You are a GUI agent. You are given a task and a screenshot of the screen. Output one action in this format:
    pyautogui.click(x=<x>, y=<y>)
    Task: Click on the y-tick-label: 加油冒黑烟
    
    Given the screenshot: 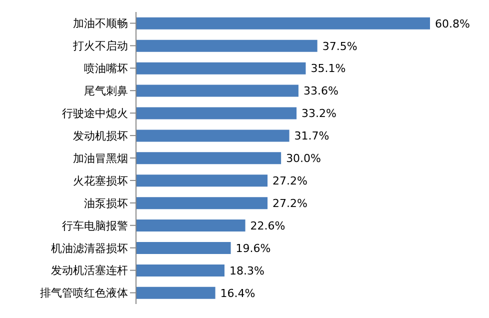 What is the action you would take?
    pyautogui.click(x=100, y=158)
    